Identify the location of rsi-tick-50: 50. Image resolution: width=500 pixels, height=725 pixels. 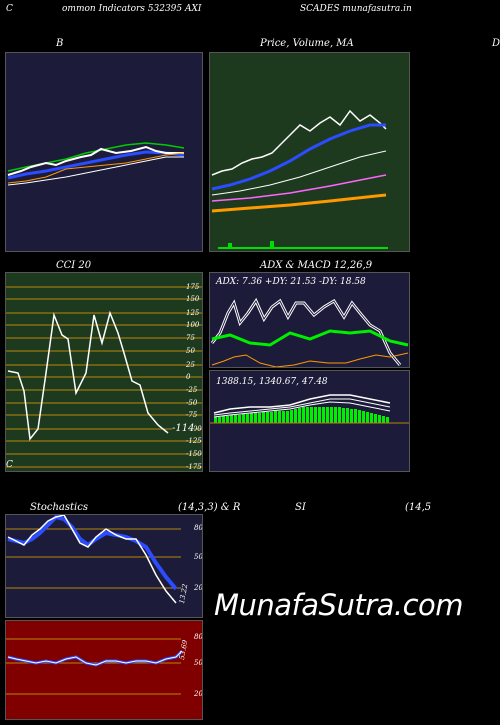
(198, 663).